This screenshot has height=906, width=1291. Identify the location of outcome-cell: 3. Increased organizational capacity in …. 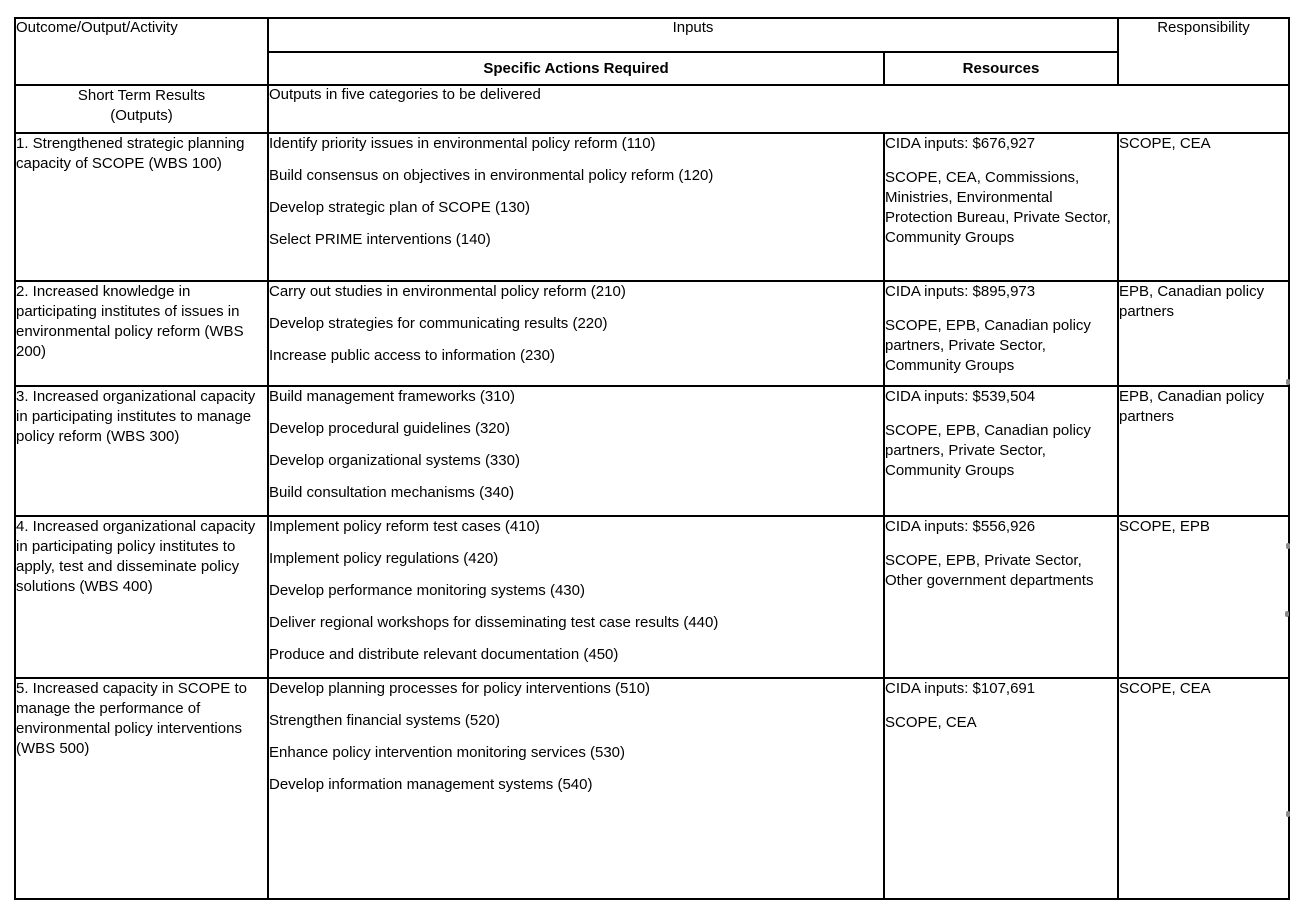
(141, 451).